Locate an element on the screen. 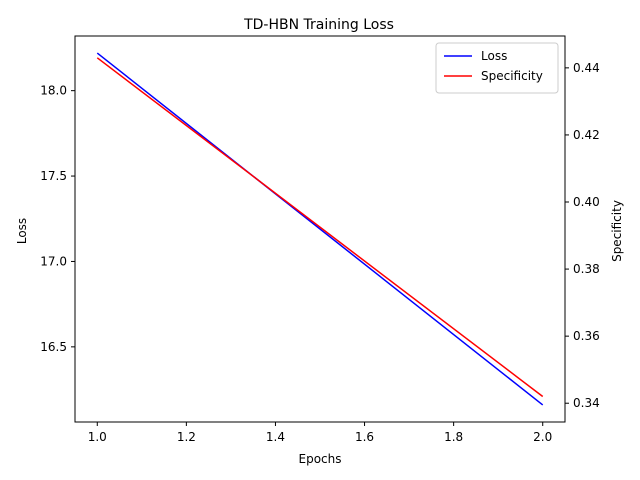 The height and width of the screenshot is (480, 640). x-tick-label: 1.8 is located at coordinates (453, 437).